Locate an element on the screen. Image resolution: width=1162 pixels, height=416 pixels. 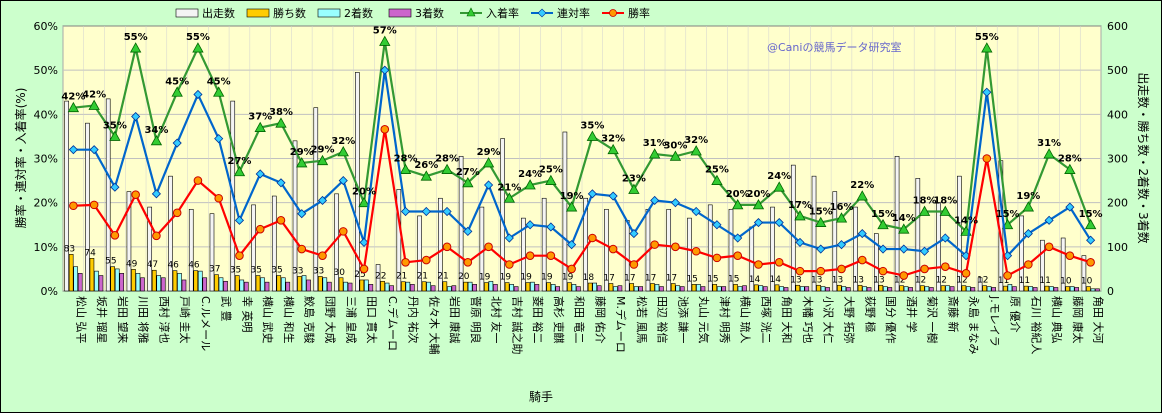
top3-rate-label: 45% is located at coordinates (177, 81).